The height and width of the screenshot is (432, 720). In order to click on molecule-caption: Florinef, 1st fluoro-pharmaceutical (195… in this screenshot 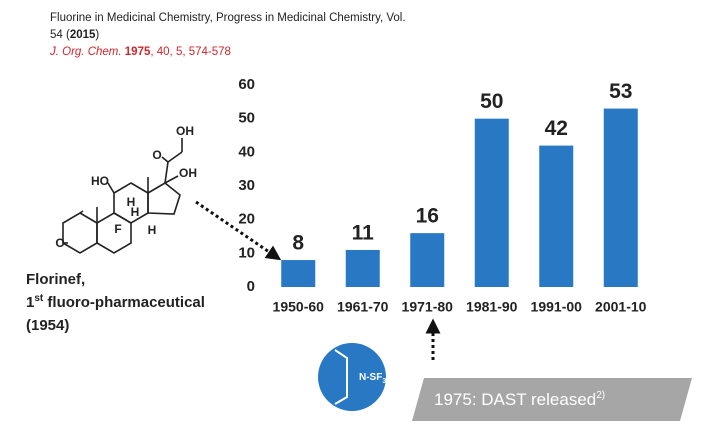, I will do `click(115, 302)`.